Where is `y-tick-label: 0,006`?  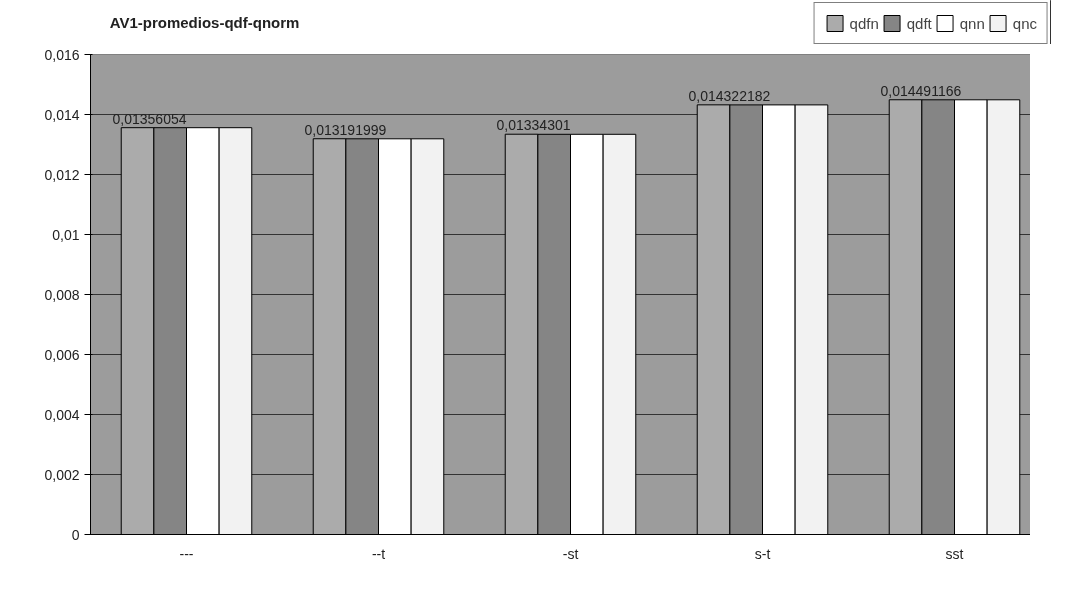
y-tick-label: 0,006 is located at coordinates (62, 354).